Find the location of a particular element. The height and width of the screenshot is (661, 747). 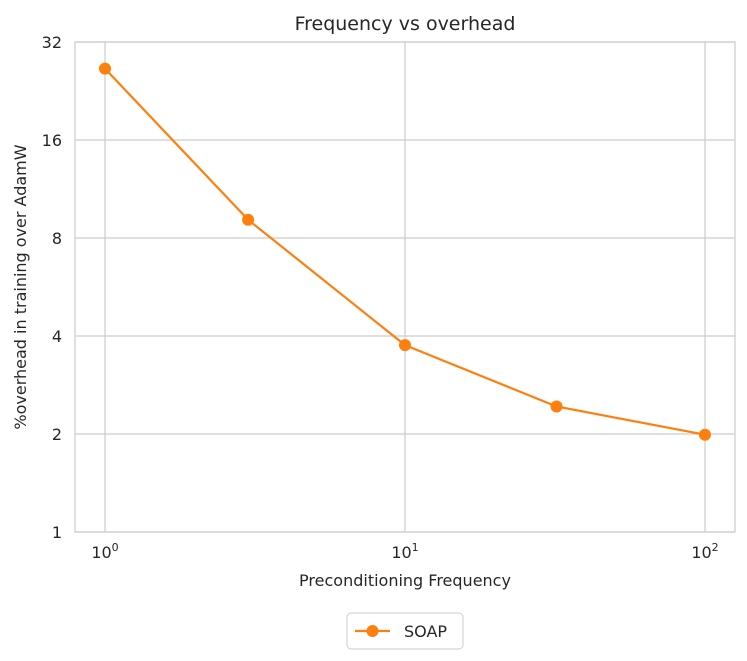

legend-frame is located at coordinates (405, 631).